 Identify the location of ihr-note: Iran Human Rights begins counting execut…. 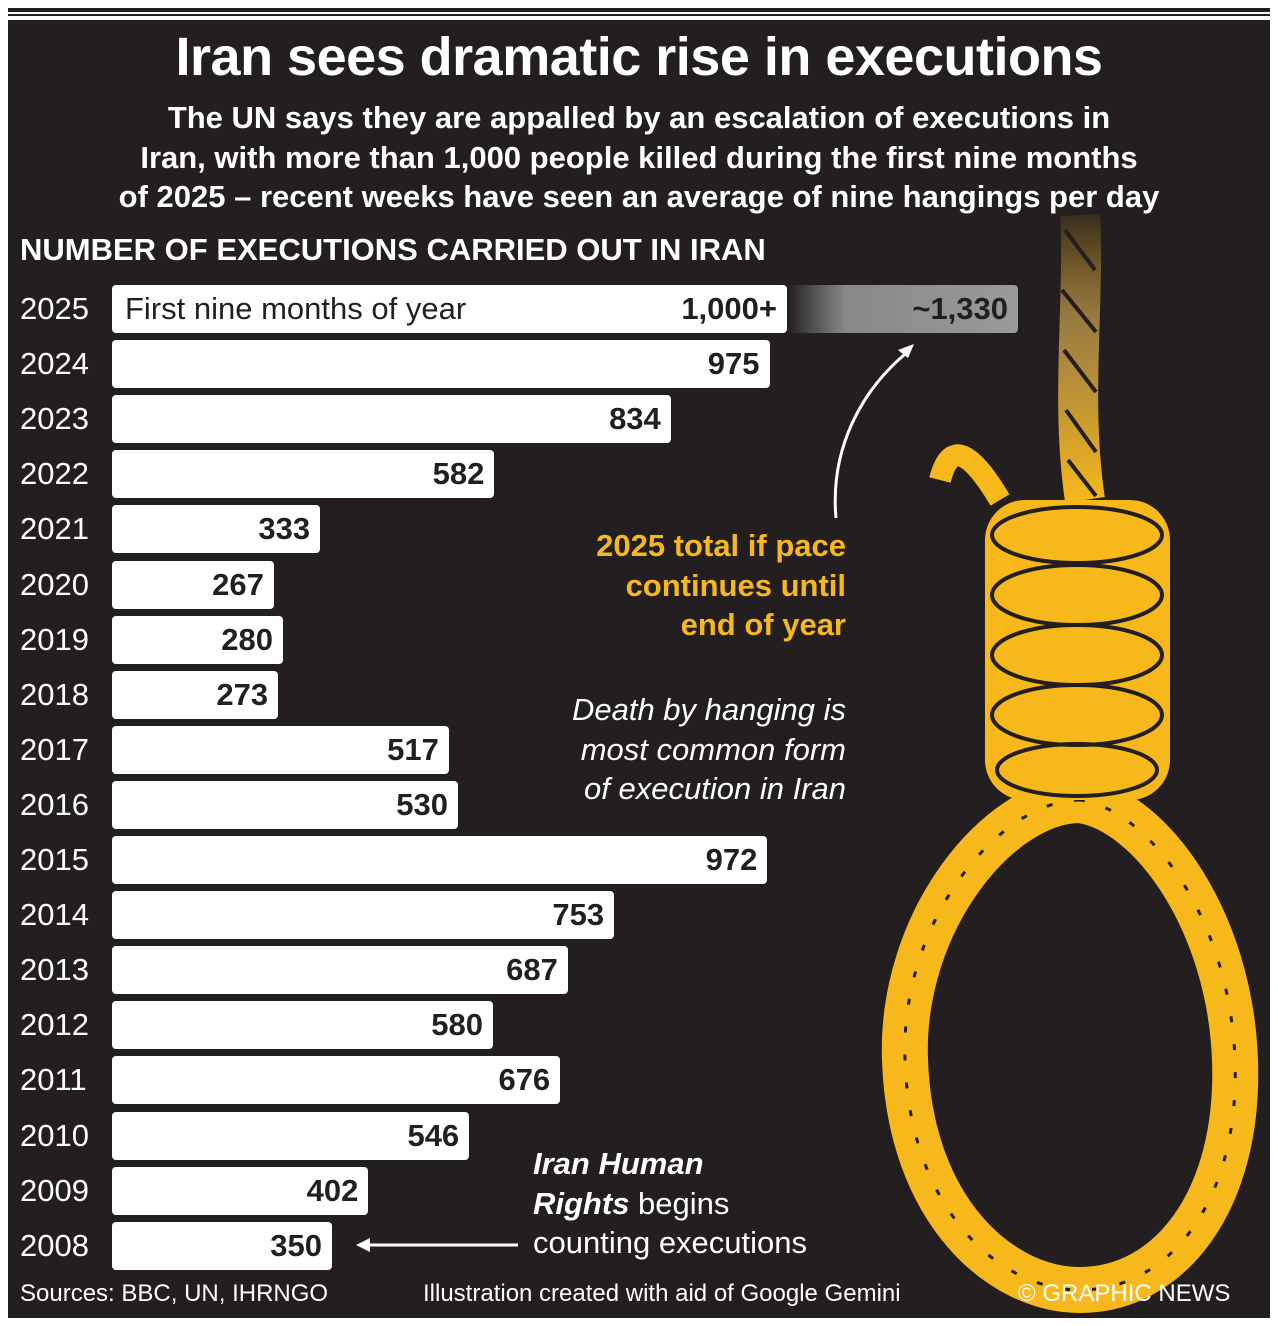
(670, 1203).